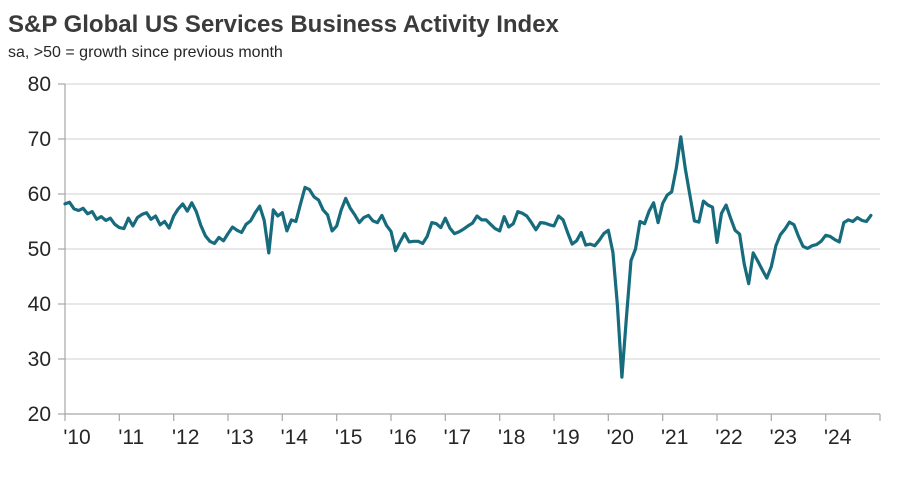 The image size is (900, 499). I want to click on y-axis-label: 50, so click(39, 249).